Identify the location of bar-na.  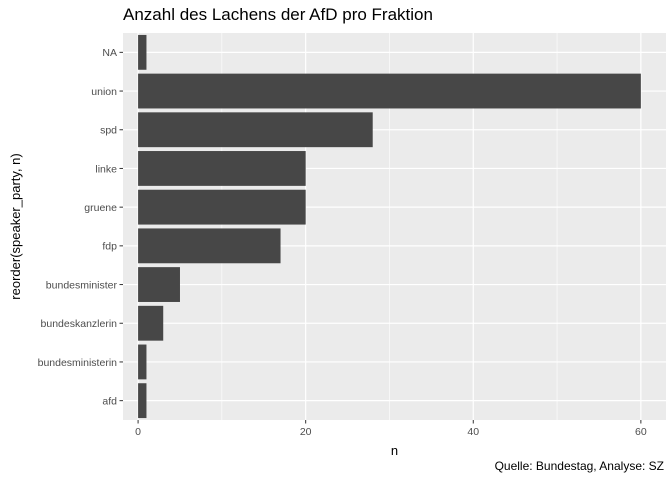
(142, 52).